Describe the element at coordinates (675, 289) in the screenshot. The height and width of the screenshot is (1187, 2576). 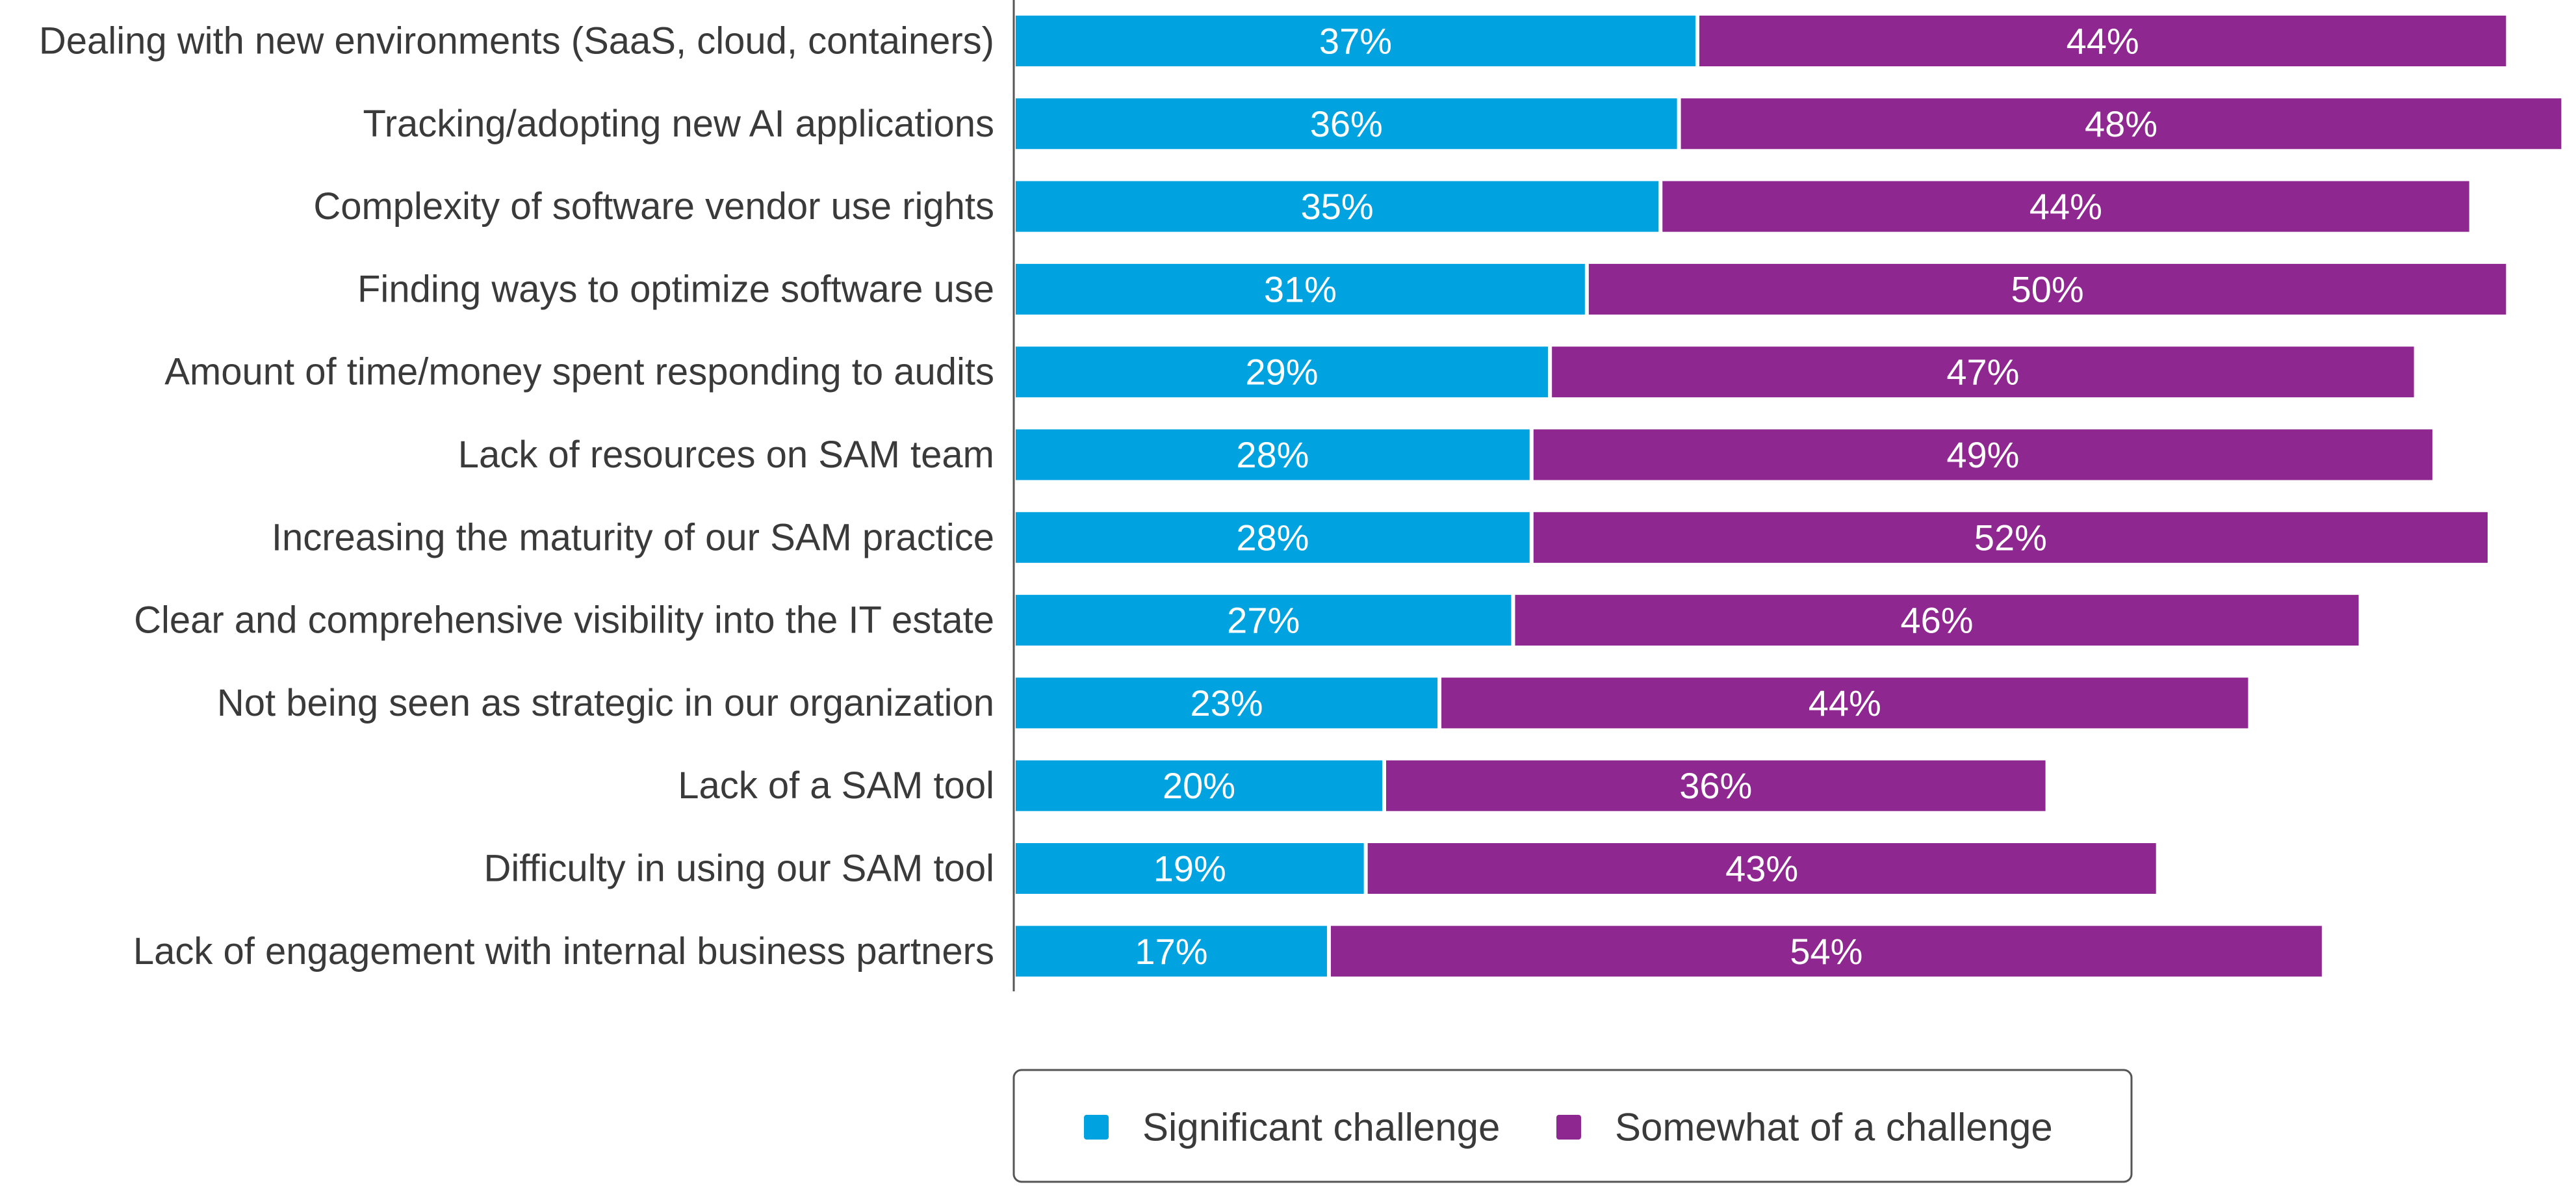
I see `category-label: Finding ways to optimize software use` at that location.